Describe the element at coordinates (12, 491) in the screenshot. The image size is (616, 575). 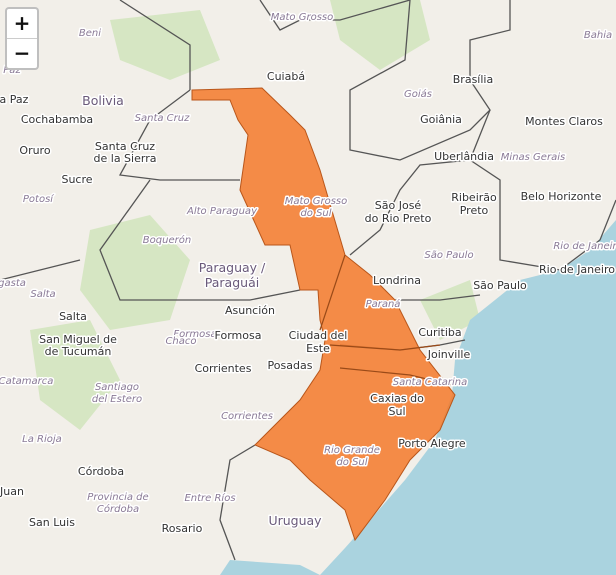
I see `city-label: Juan` at that location.